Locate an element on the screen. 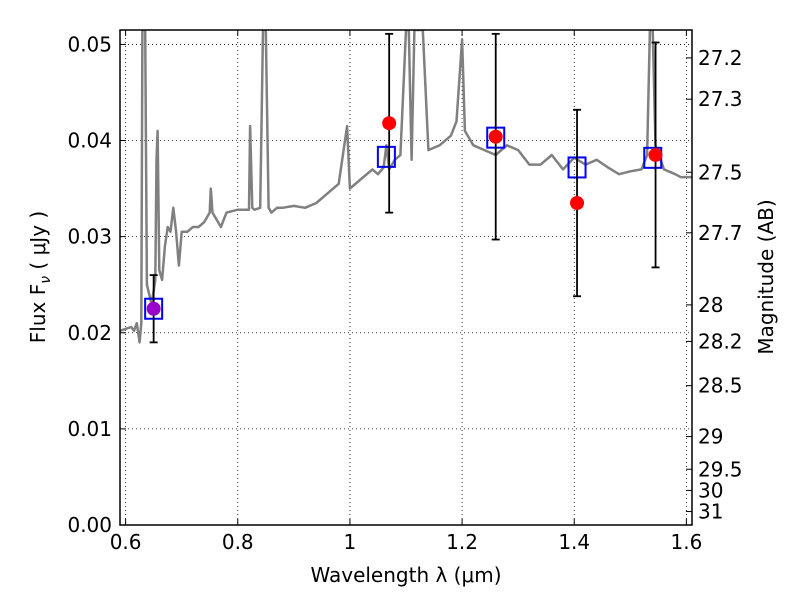 This screenshot has height=600, width=800. y-axis-label-unit: ( μJy ) is located at coordinates (38, 243).